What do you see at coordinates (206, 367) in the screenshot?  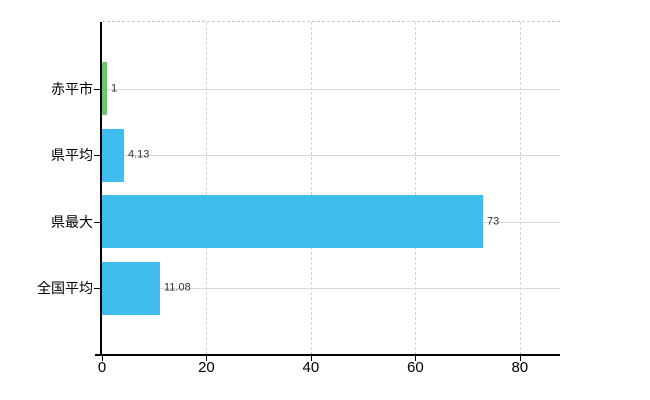 I see `x-tick-label: 20` at bounding box center [206, 367].